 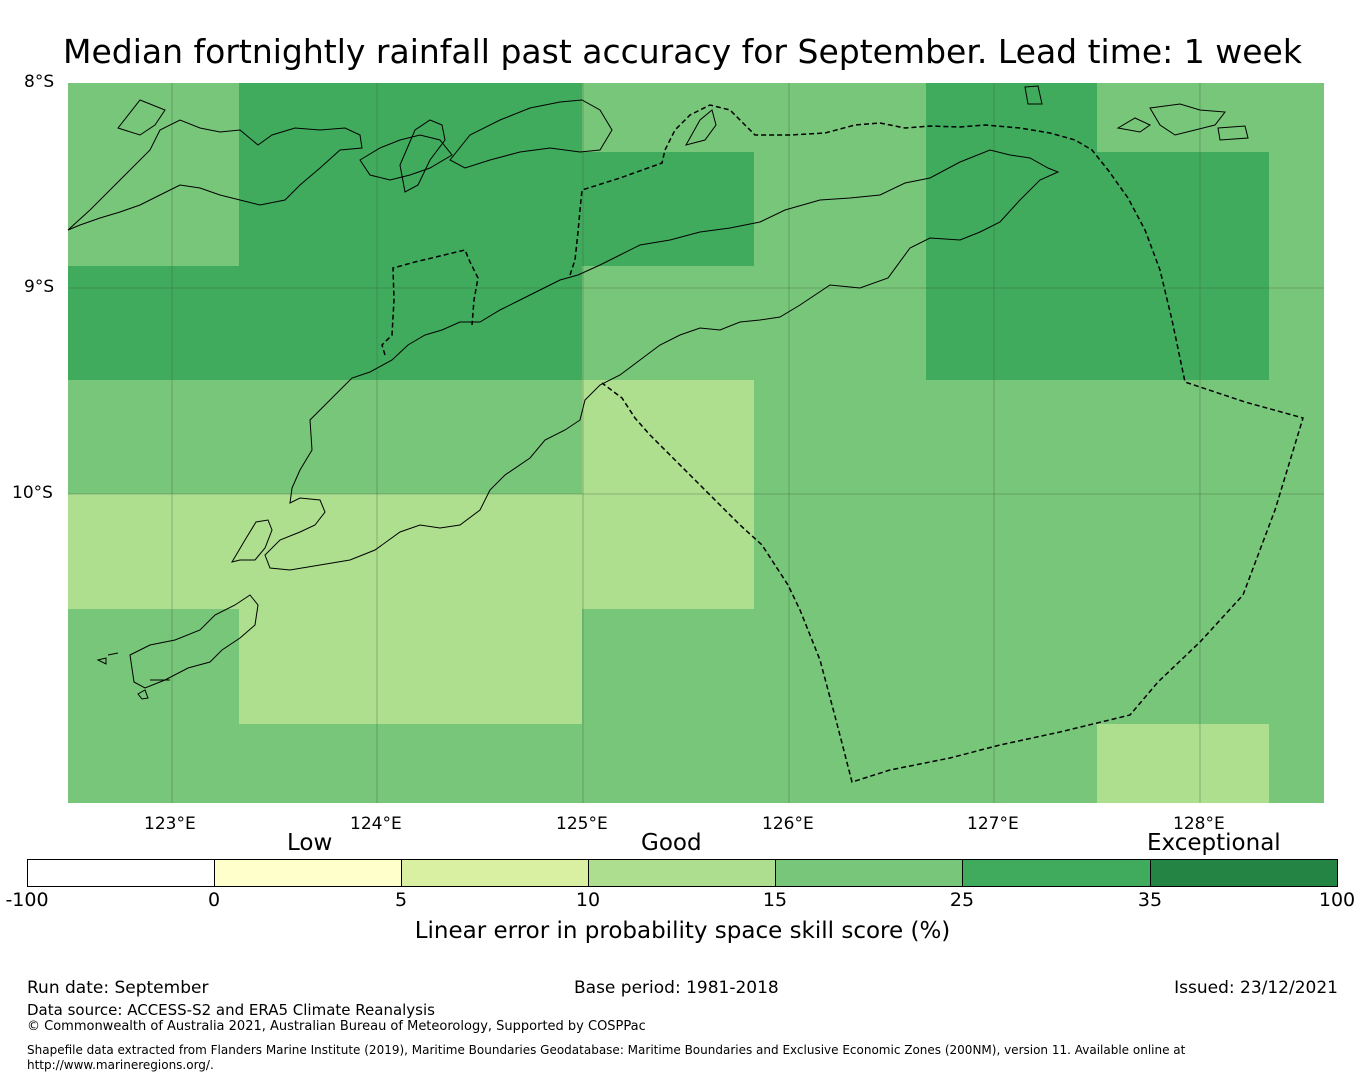 What do you see at coordinates (422, 156) in the screenshot?
I see `pantar-island` at bounding box center [422, 156].